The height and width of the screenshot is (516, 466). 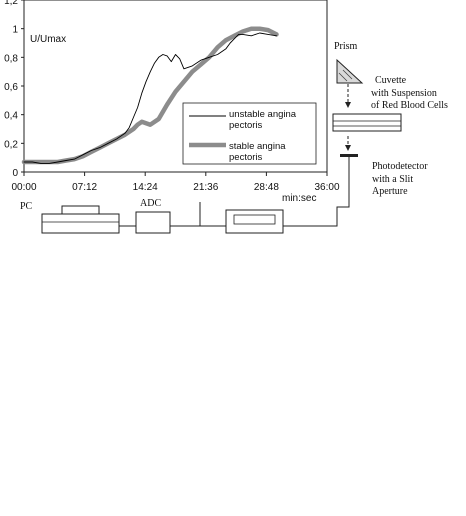 I want to click on y-tick-label: 0,6, so click(x=11, y=87).